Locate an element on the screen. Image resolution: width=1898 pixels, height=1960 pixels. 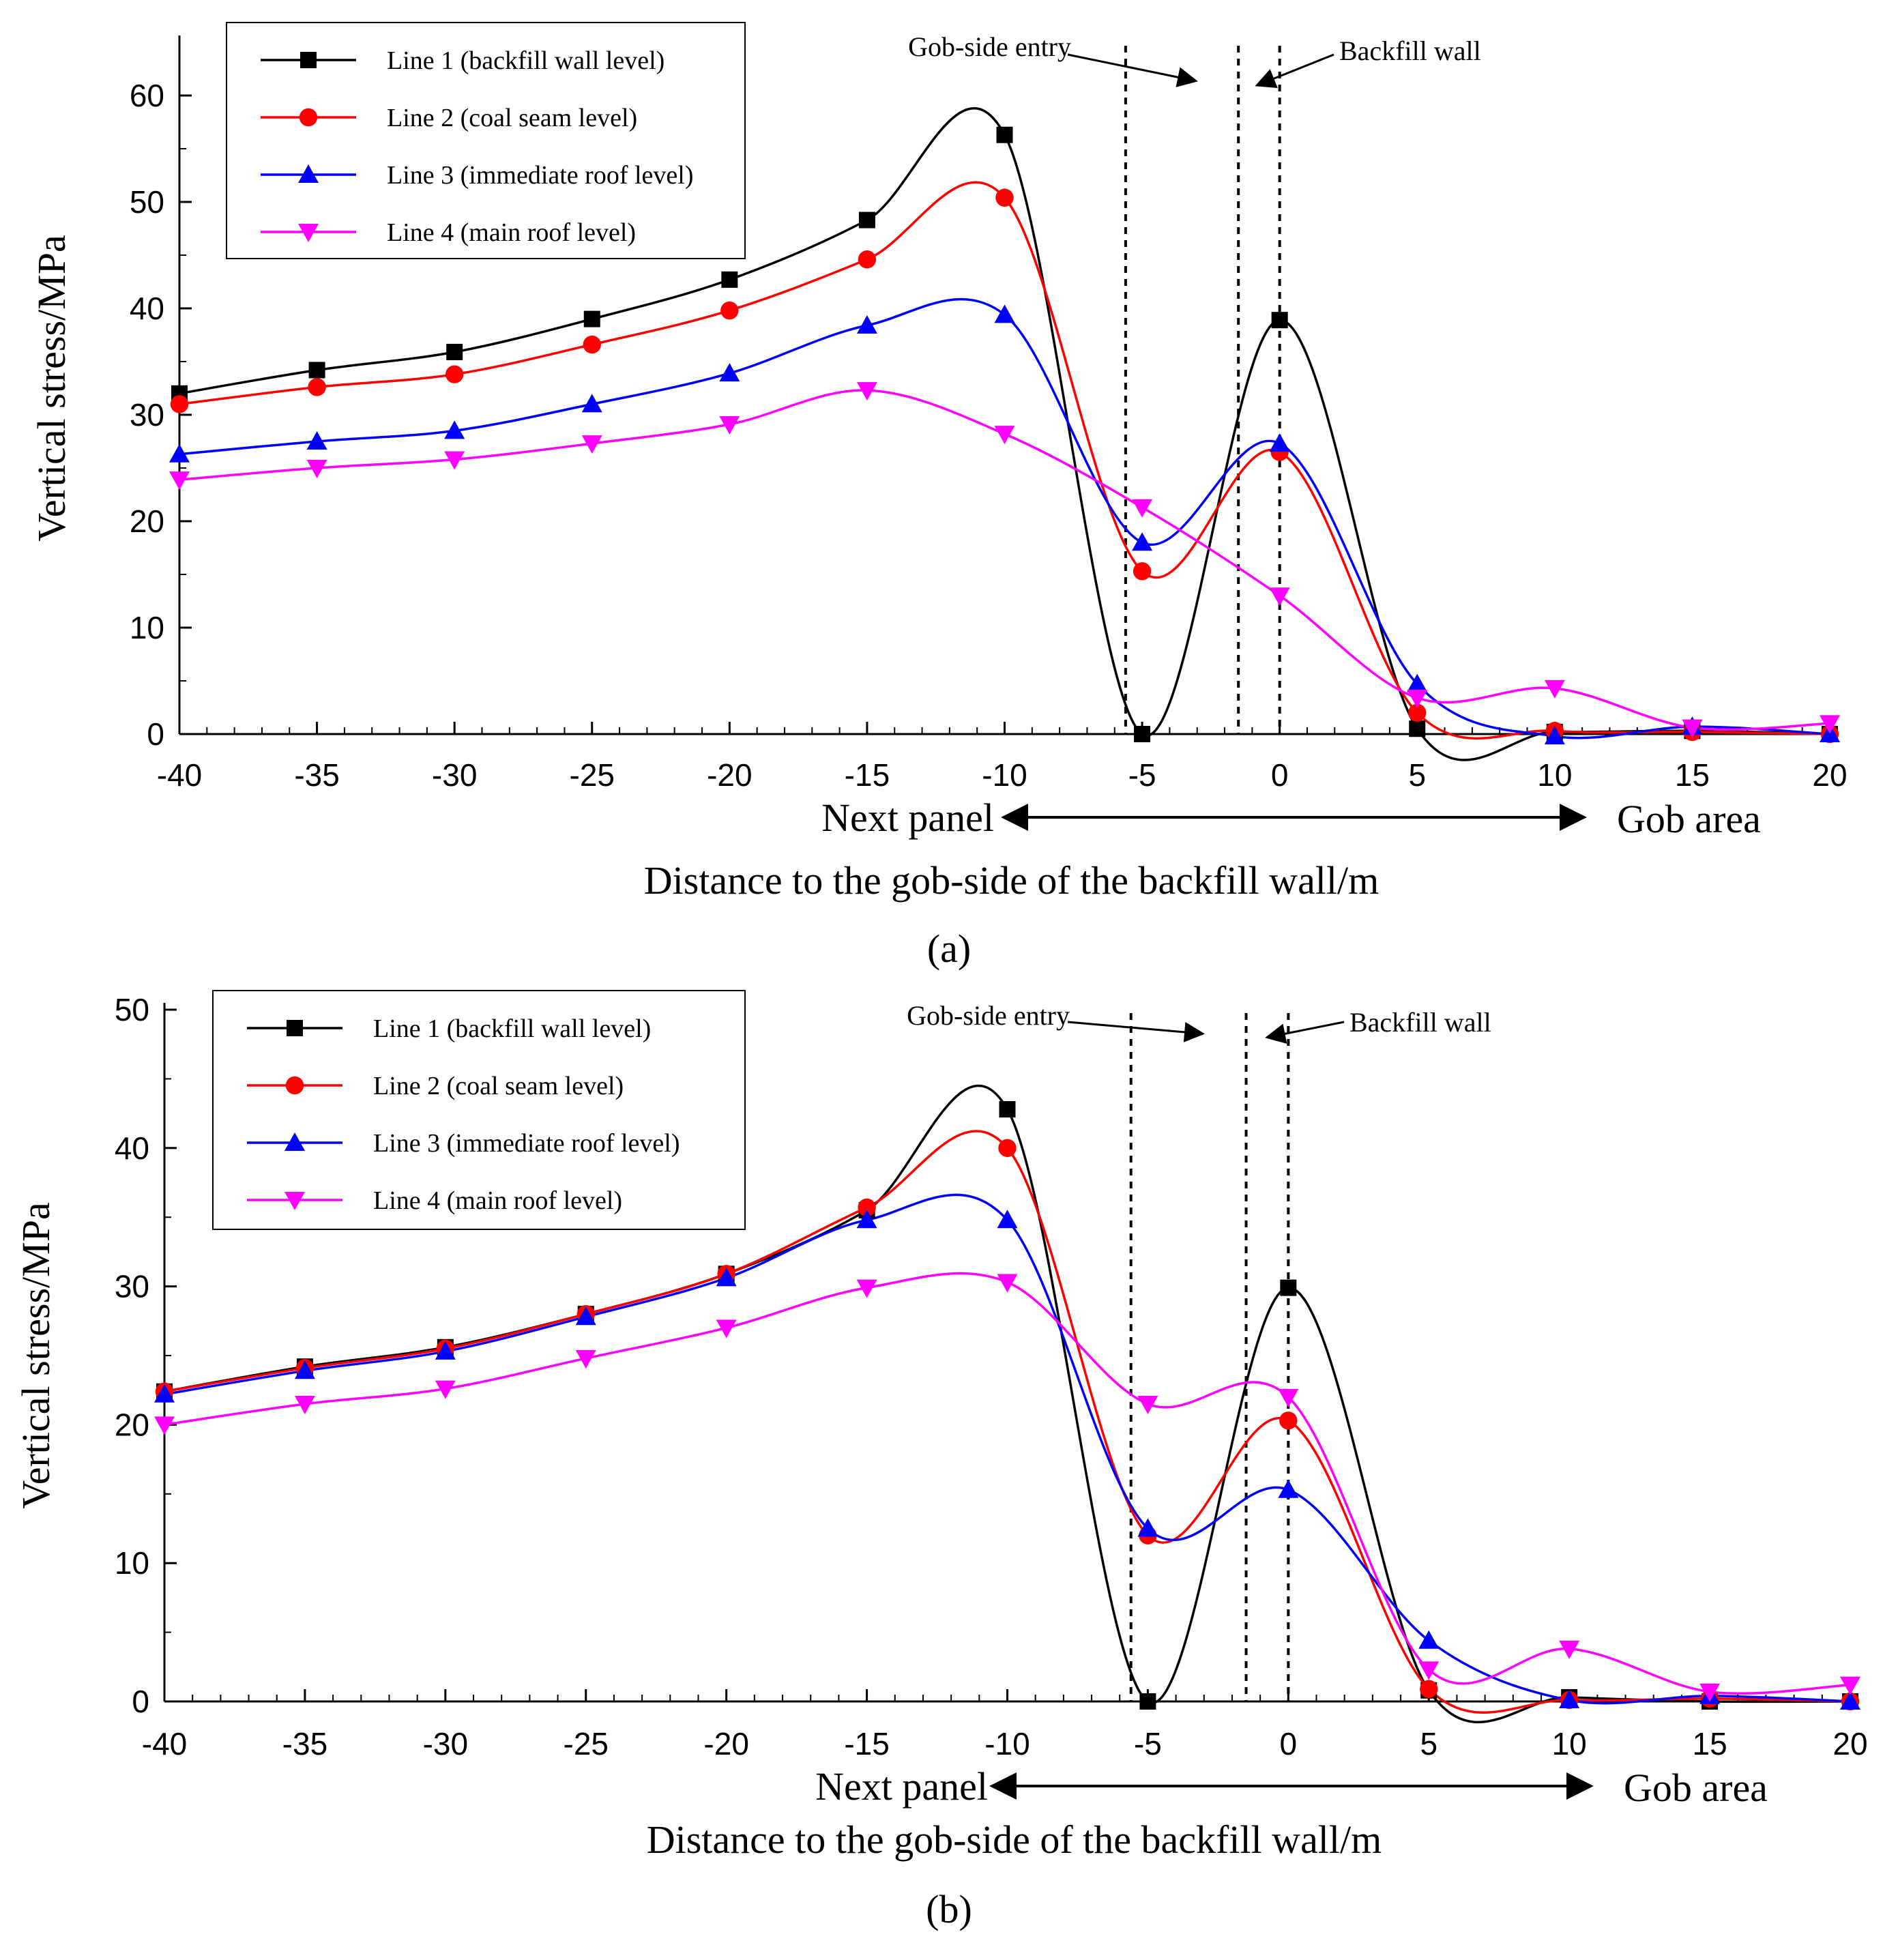
y-tick-label: 50 is located at coordinates (147, 202).